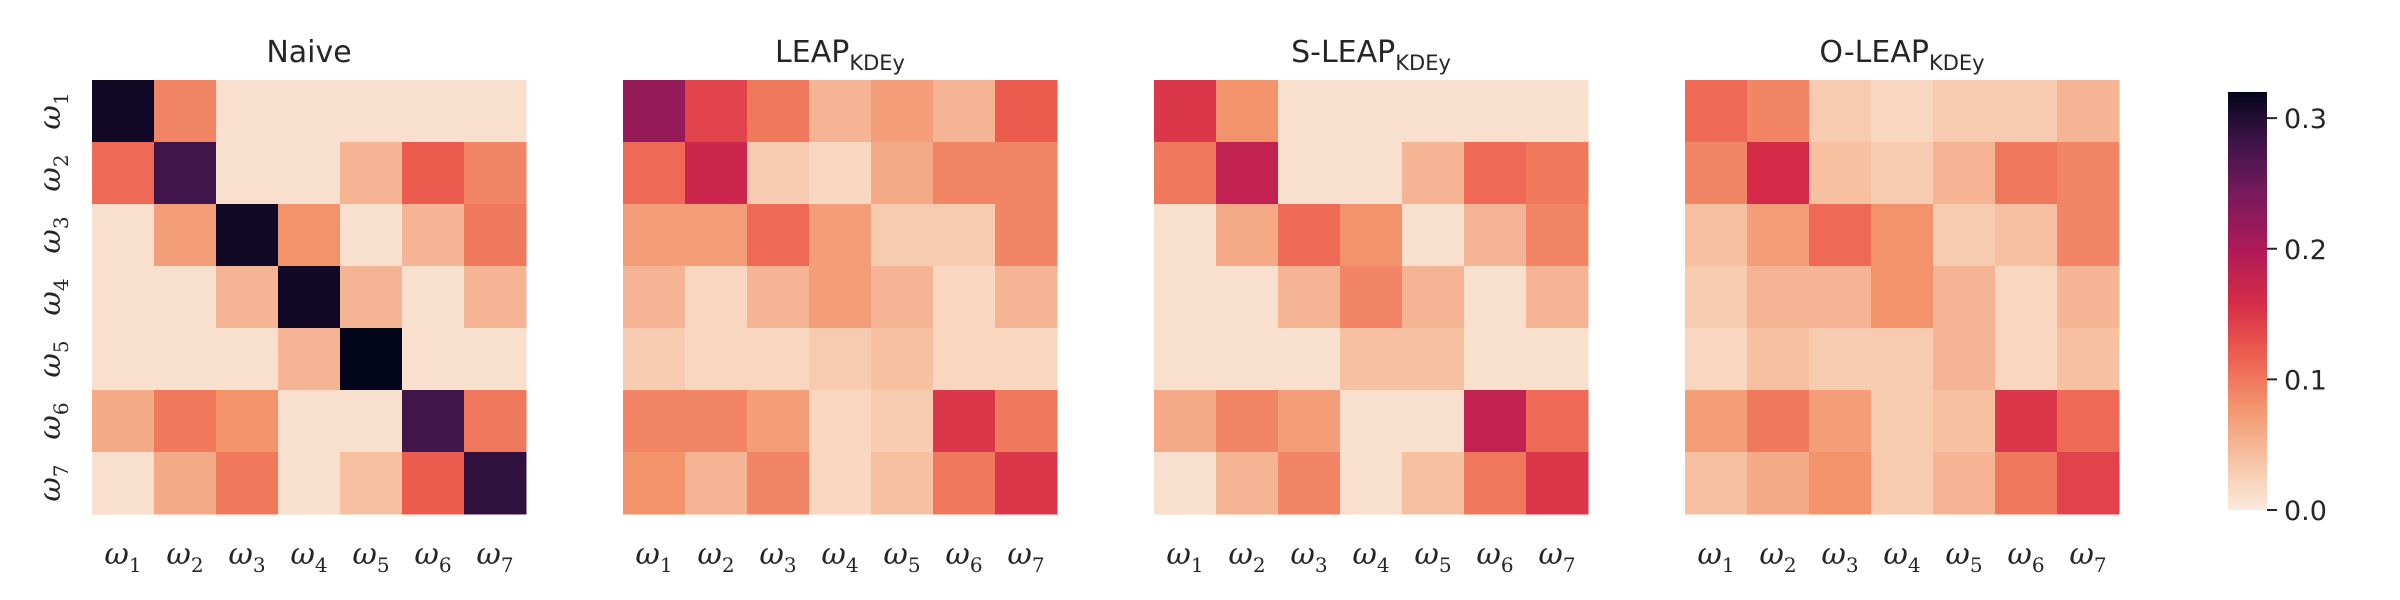 This screenshot has height=600, width=2400. Describe the element at coordinates (2305, 380) in the screenshot. I see `colorbar-tick-label: 0.1` at that location.